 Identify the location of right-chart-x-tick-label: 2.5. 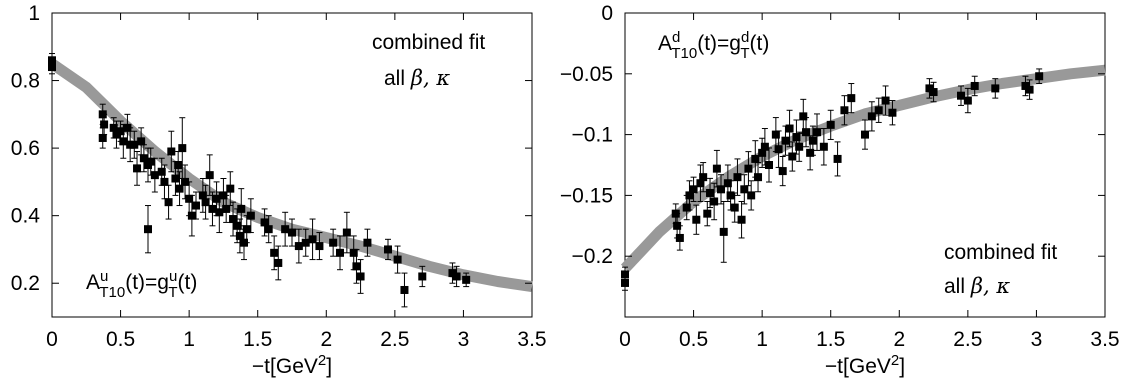
(967, 339).